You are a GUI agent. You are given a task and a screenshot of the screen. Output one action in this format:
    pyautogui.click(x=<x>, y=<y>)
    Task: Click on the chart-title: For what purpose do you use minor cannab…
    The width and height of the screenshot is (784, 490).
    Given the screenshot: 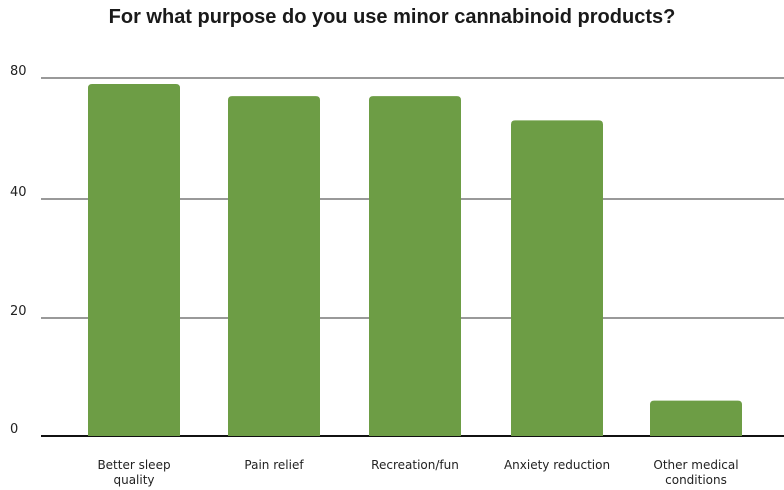 What is the action you would take?
    pyautogui.click(x=392, y=17)
    